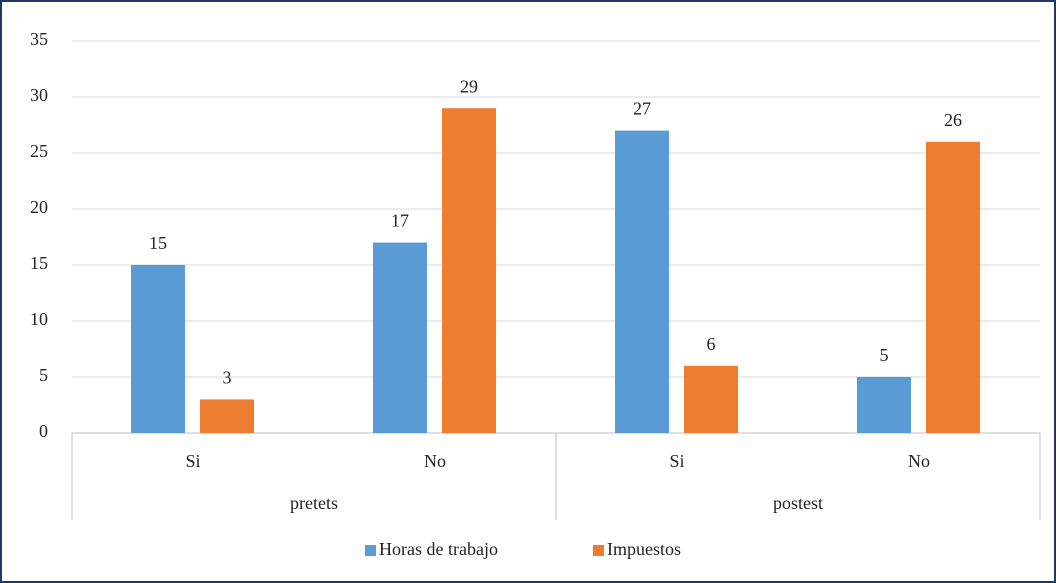  I want to click on group-label: postest, so click(798, 503).